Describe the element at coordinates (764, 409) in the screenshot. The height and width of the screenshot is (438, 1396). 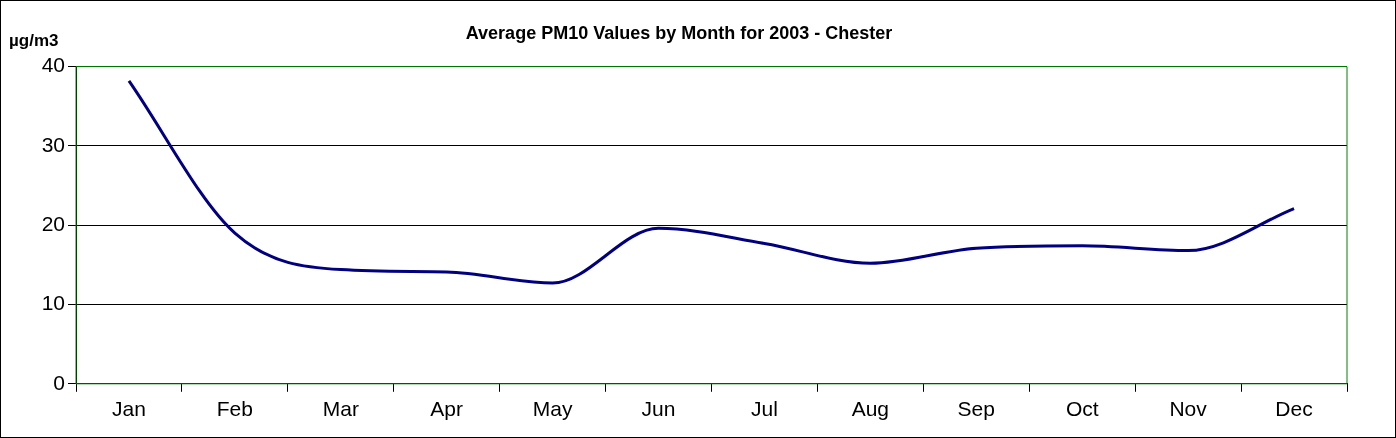
I see `x-tick-label: Jul` at that location.